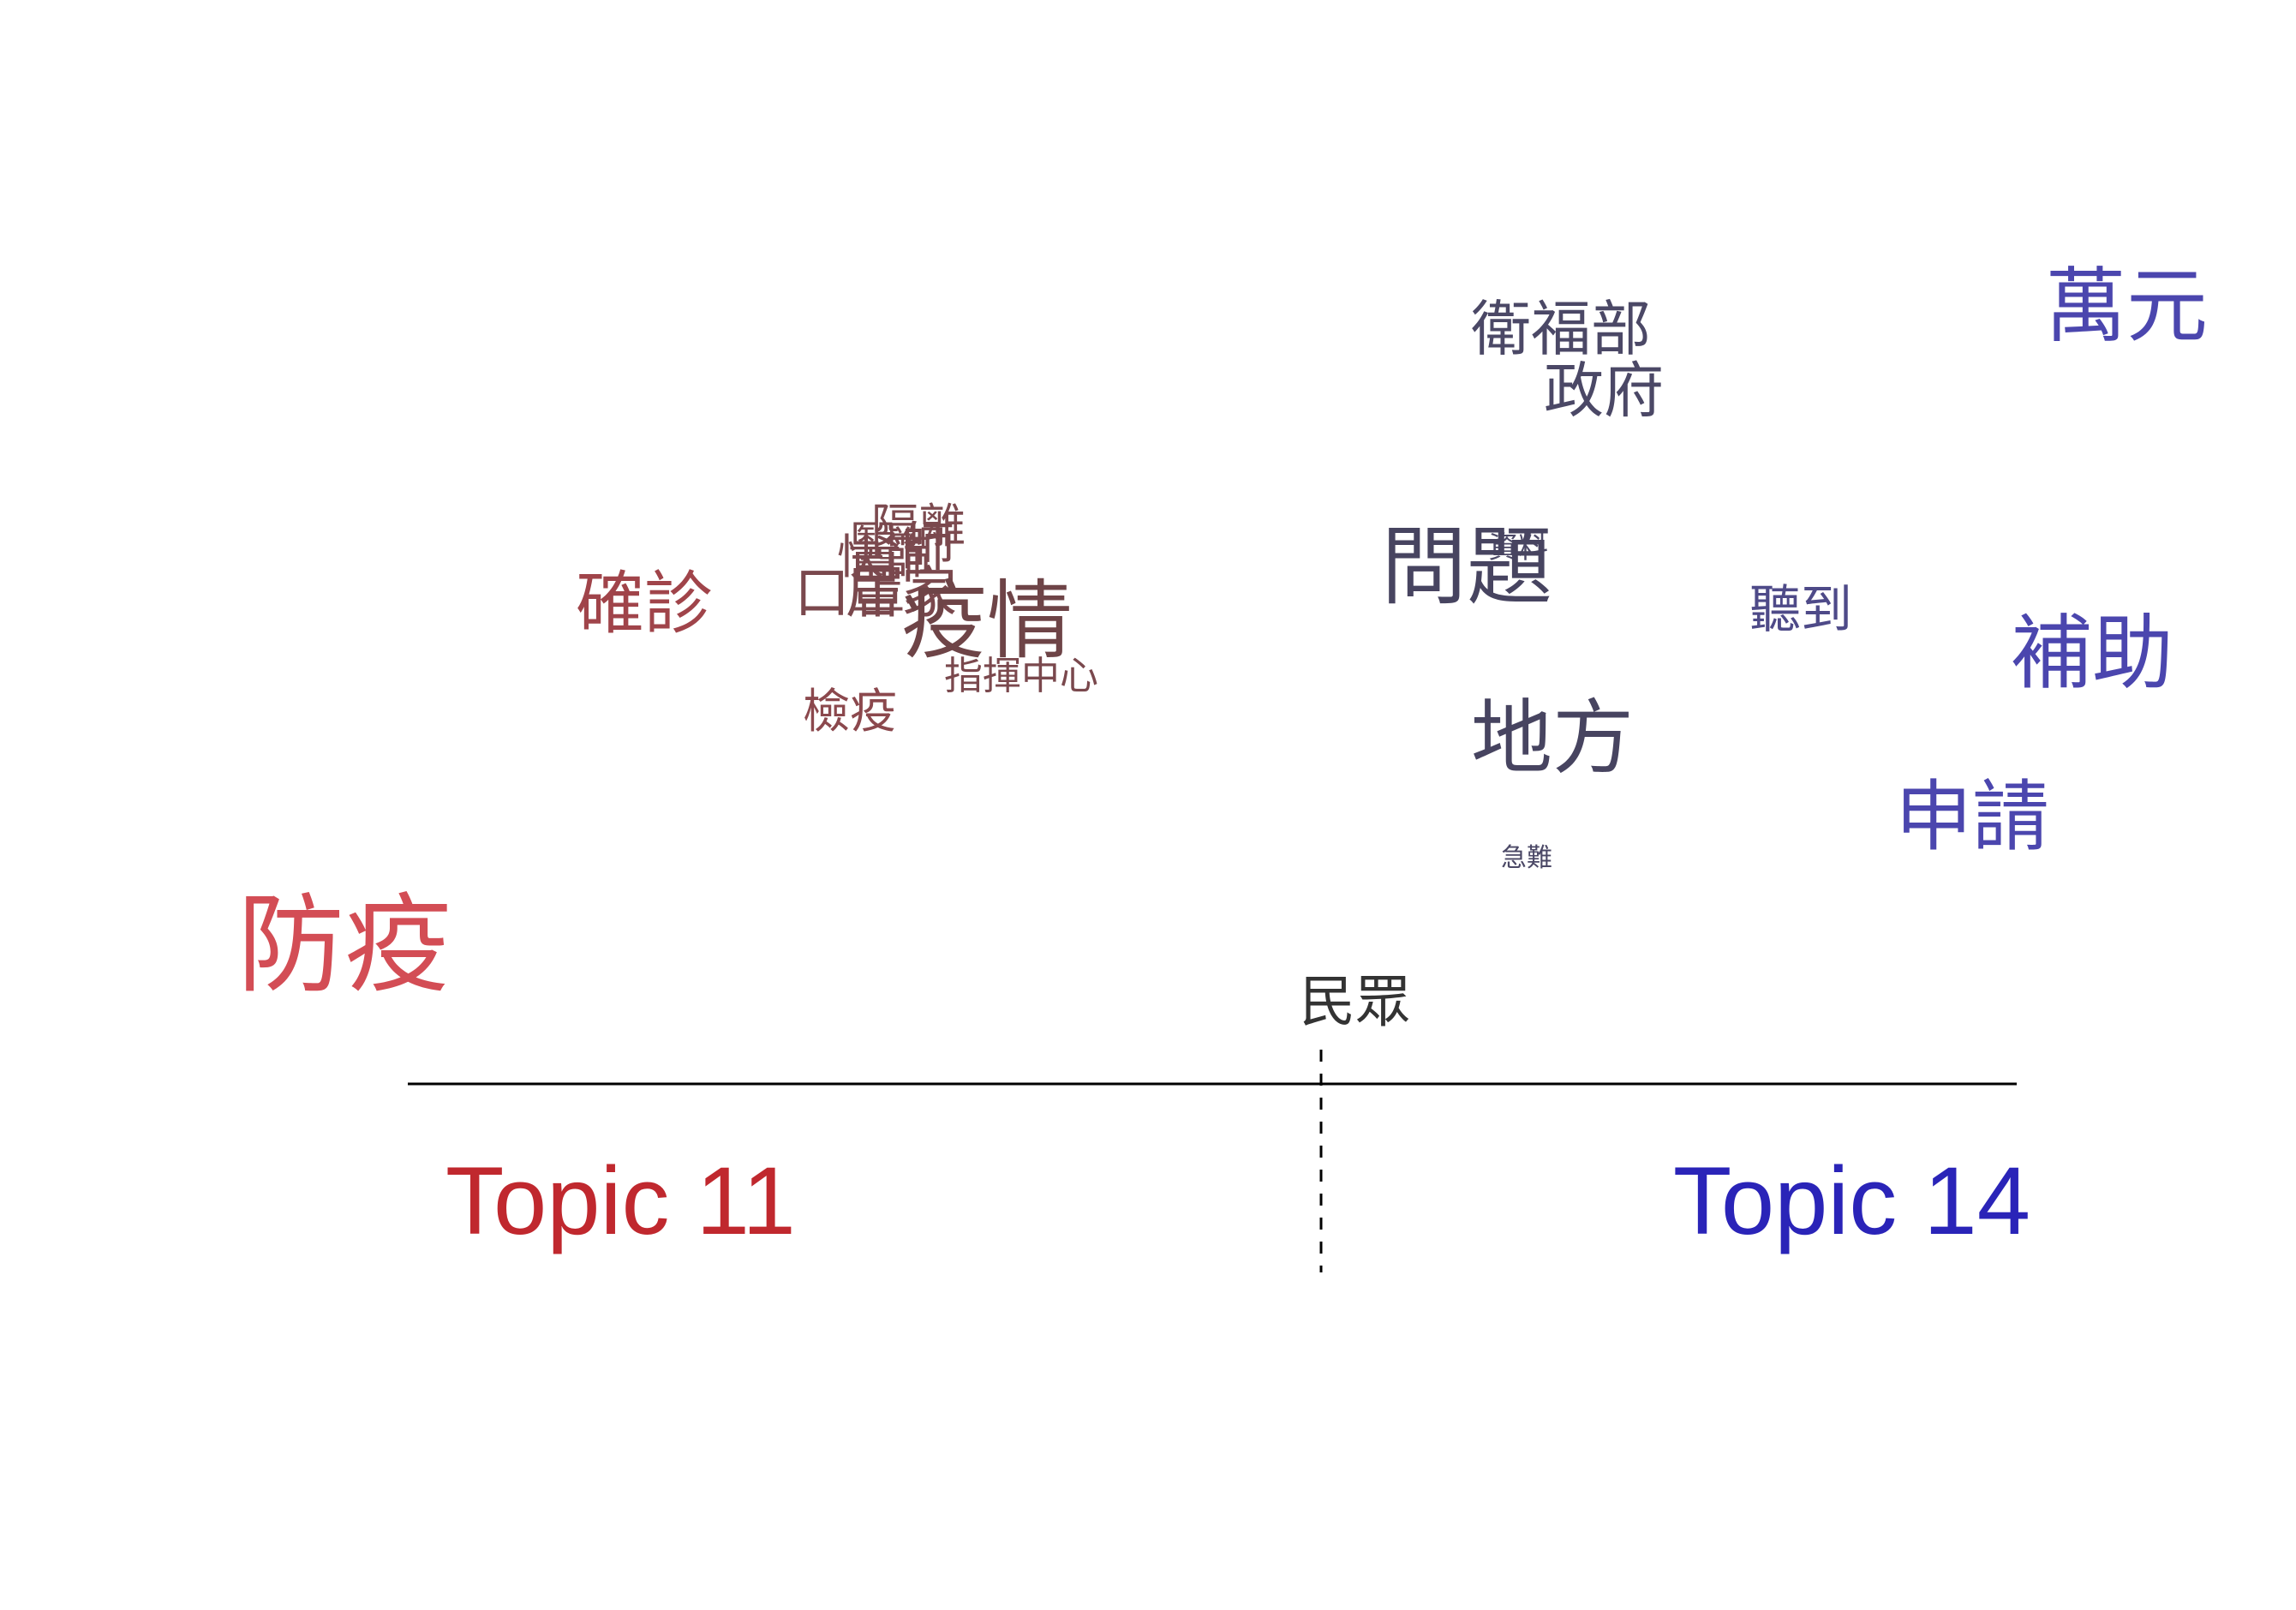  What do you see at coordinates (1526, 858) in the screenshot?
I see `word-label-18: 急難` at bounding box center [1526, 858].